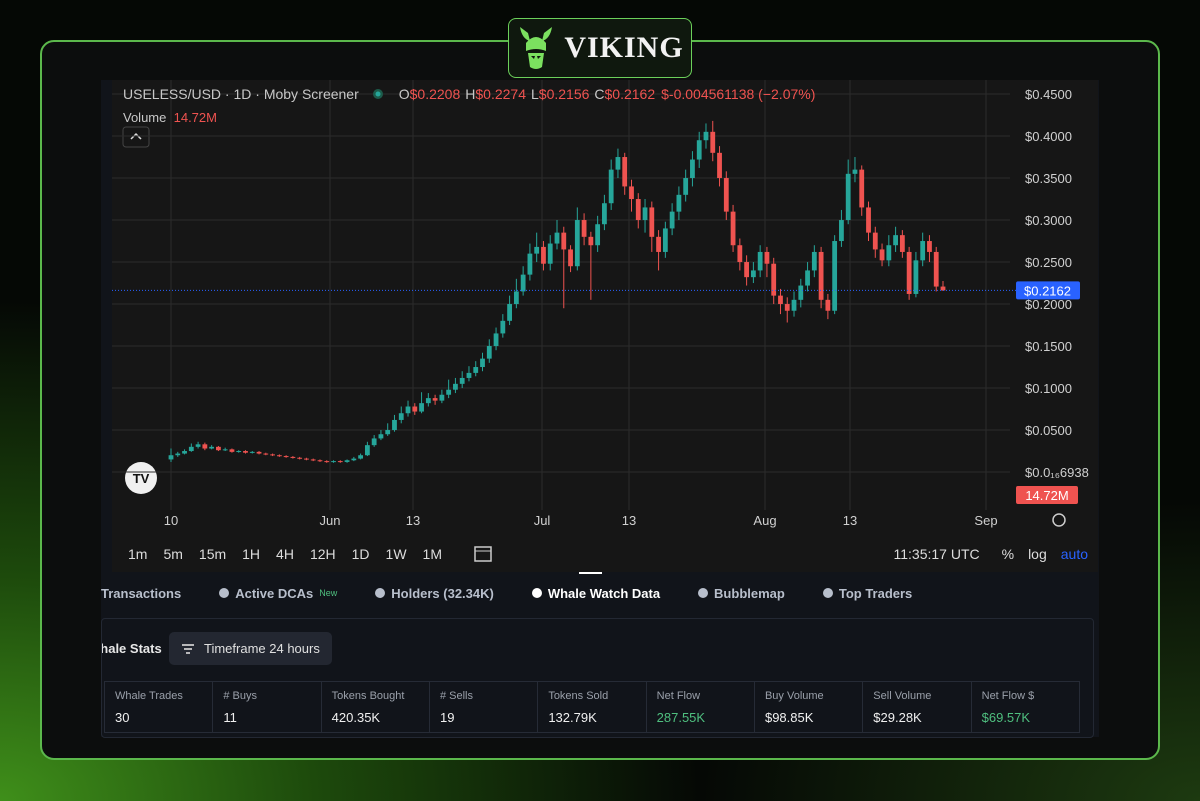  What do you see at coordinates (572, 717) in the screenshot?
I see `stat-value: 132.79K` at bounding box center [572, 717].